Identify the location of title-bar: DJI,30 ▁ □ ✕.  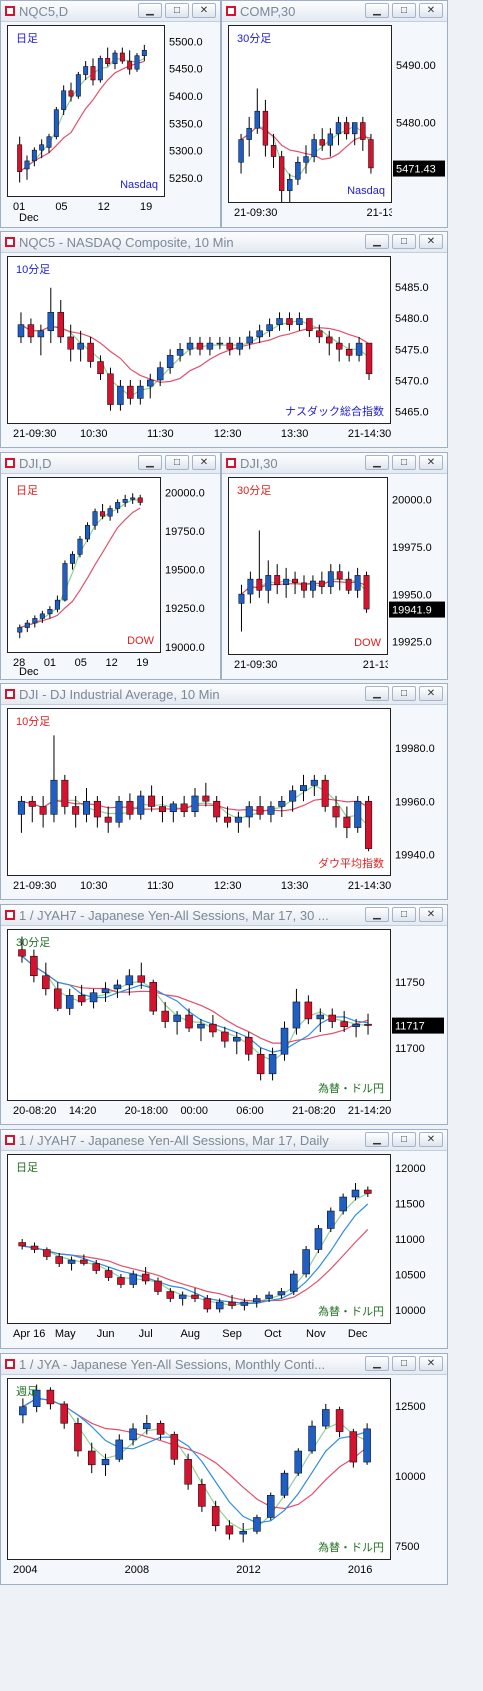
(334, 463).